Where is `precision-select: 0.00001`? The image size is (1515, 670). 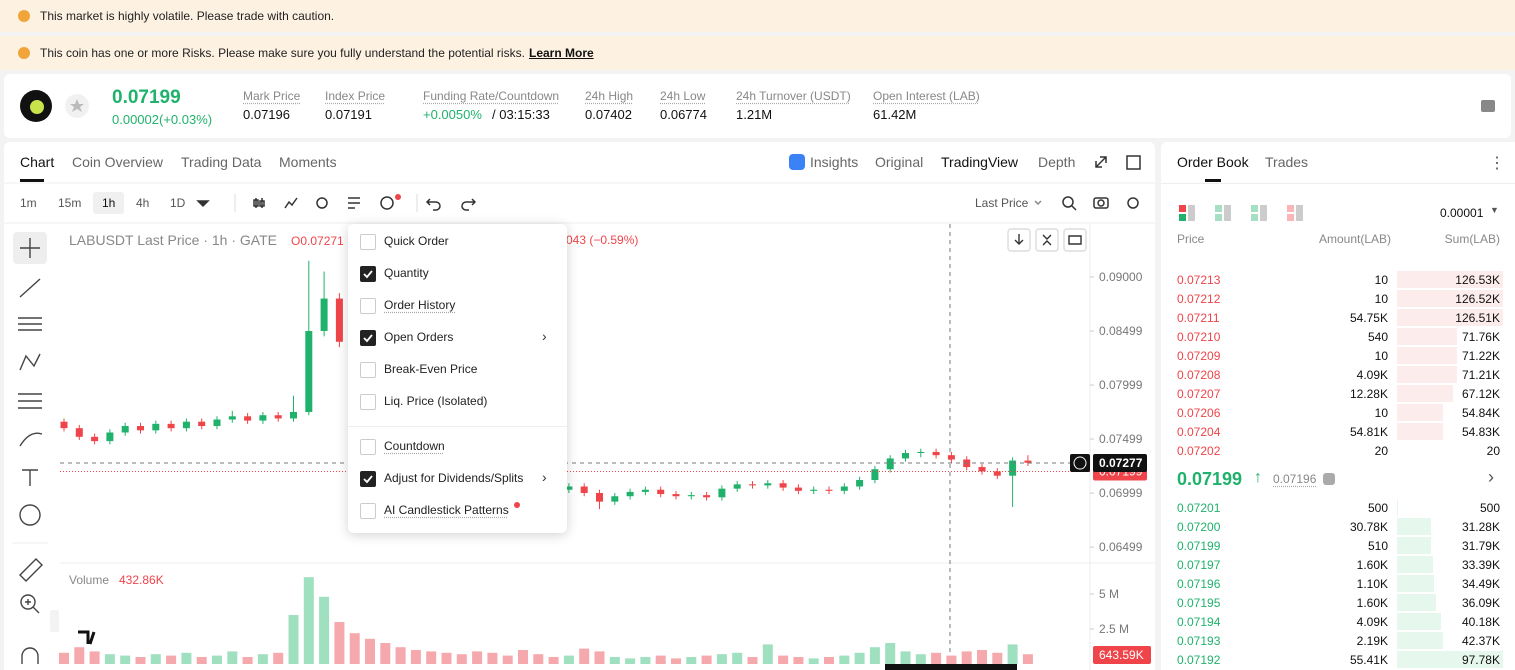
precision-select: 0.00001 is located at coordinates (1462, 213).